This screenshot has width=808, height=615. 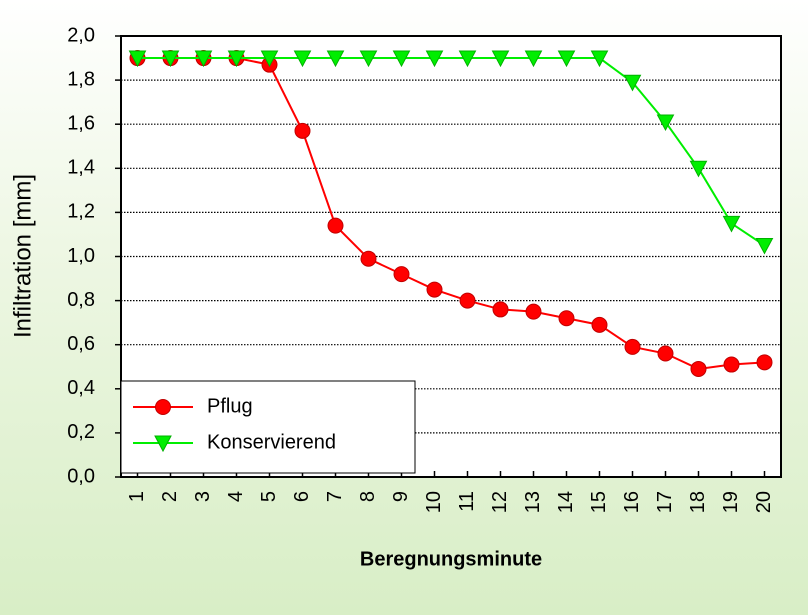 I want to click on y-tick-label: 0,6, so click(x=81, y=344).